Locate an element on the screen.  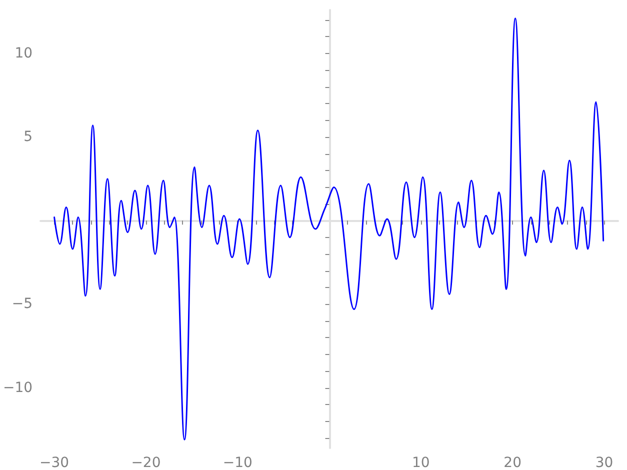
x-tick-label: −20 is located at coordinates (146, 462).